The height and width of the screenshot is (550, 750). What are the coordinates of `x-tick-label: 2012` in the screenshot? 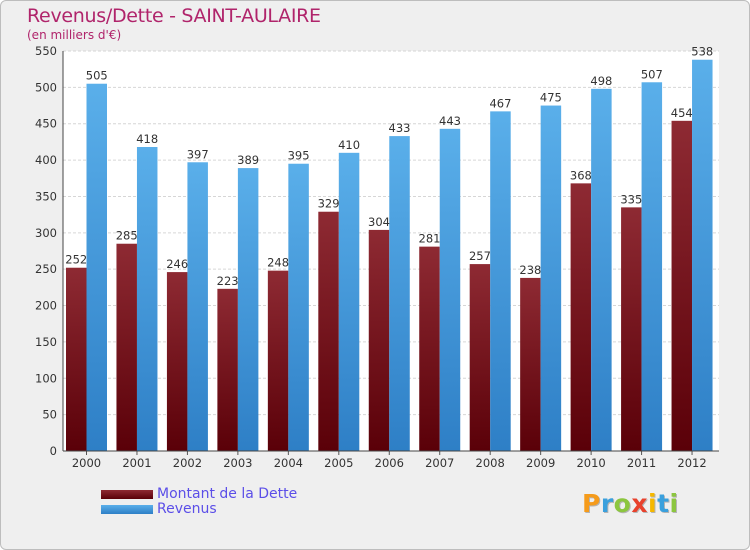 It's located at (691, 463).